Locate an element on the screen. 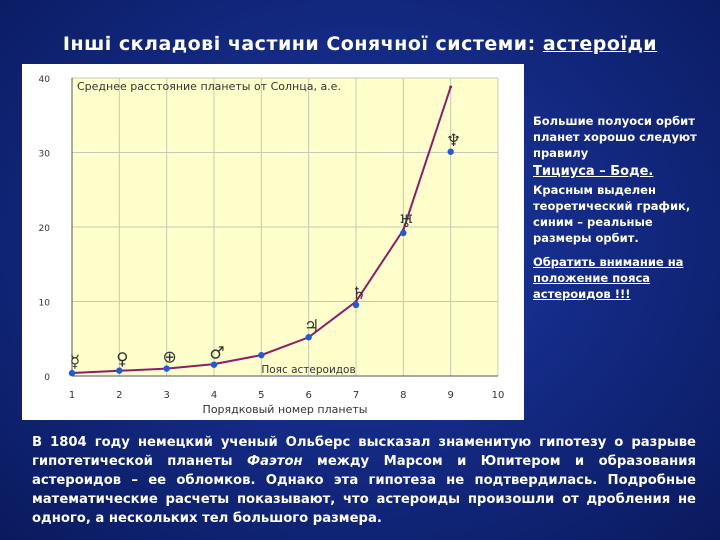  y-tick-label: 30 is located at coordinates (45, 155).